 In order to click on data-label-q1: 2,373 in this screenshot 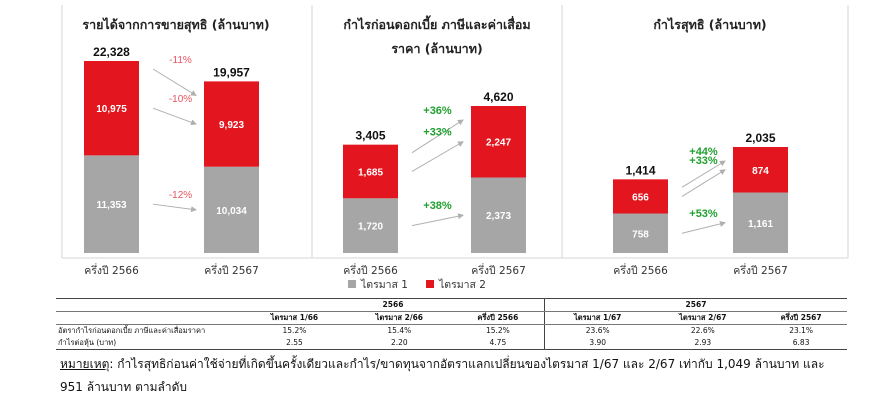, I will do `click(498, 216)`.